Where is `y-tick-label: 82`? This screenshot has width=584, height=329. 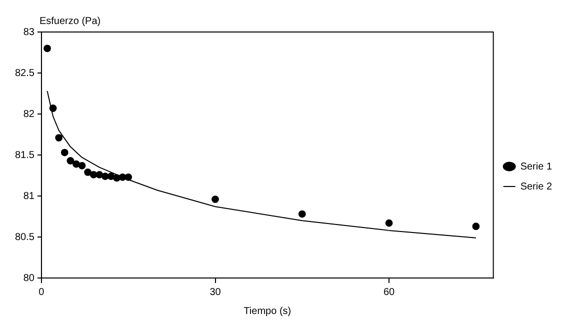 y-tick-label: 82 is located at coordinates (29, 114).